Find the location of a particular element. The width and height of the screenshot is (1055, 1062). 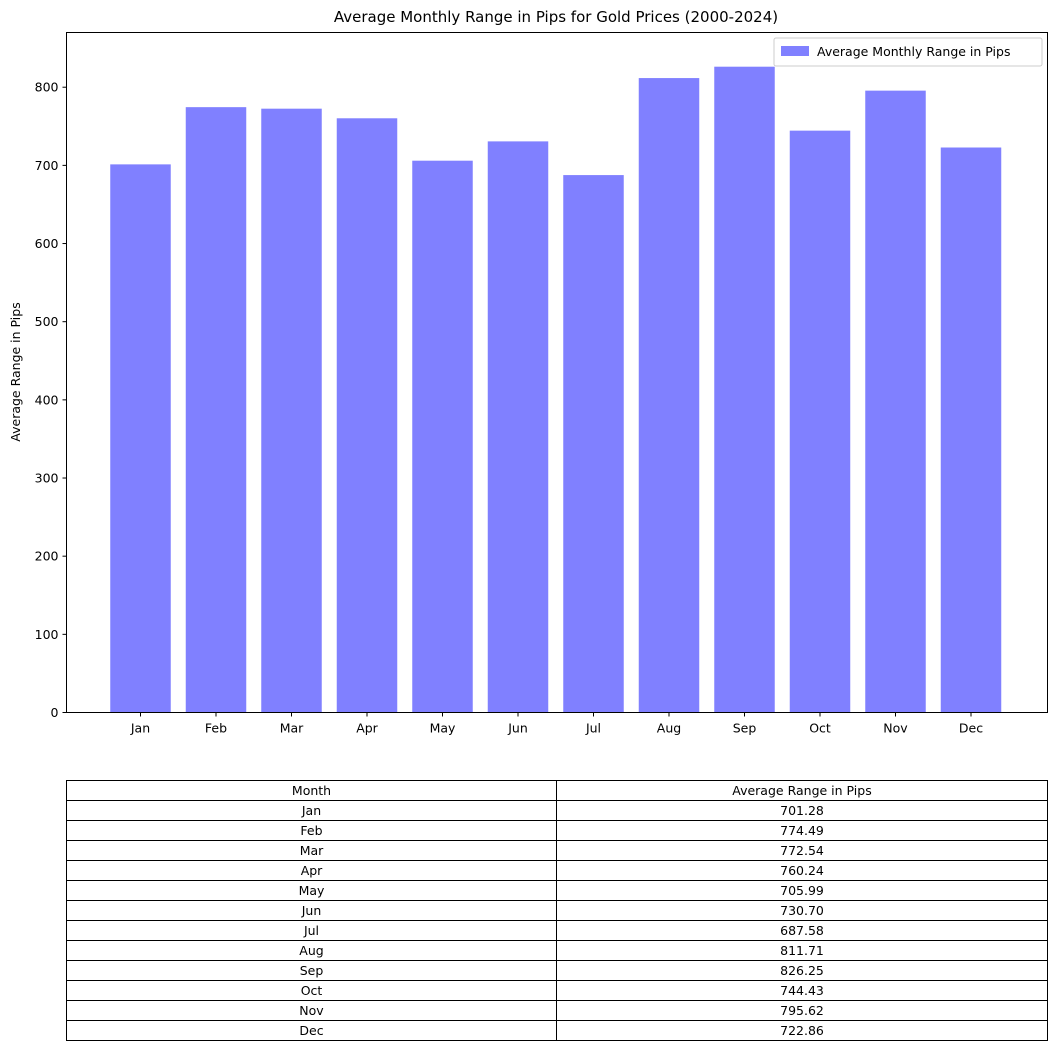

table-cell-month: Apr is located at coordinates (311, 870).